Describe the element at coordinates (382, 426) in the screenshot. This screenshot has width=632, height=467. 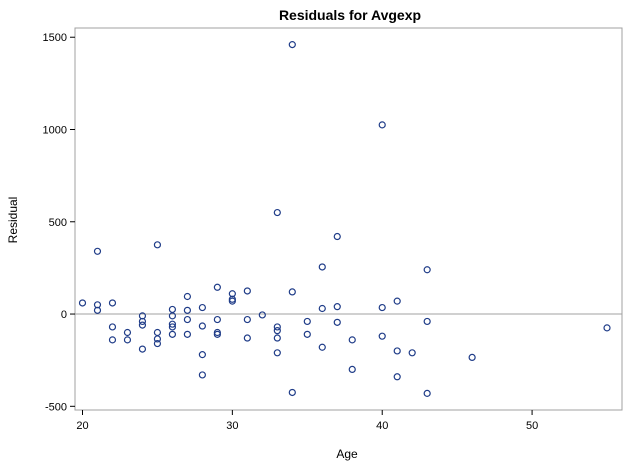
I see `x-tick-label: 40` at that location.